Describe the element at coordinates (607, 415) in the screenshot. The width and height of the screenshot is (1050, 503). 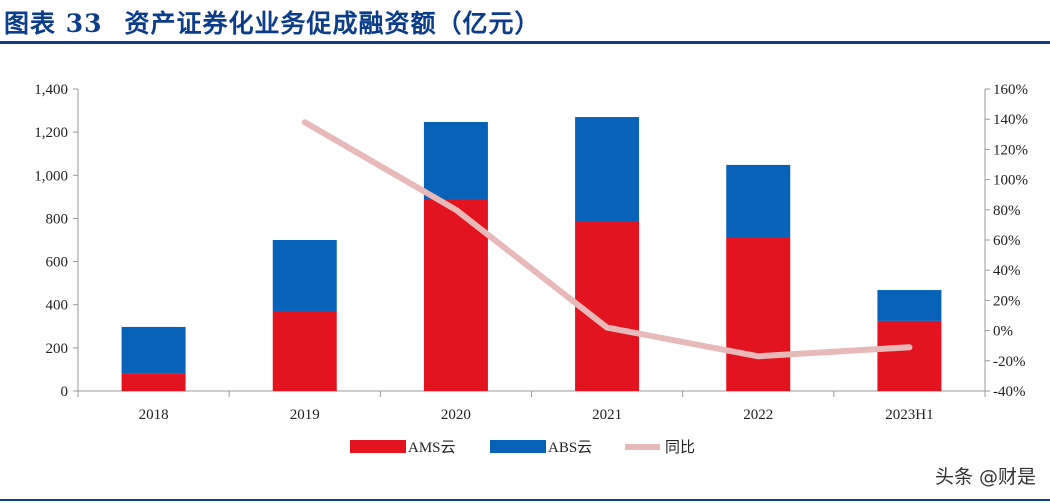
I see `x-tick-label: 2021` at that location.